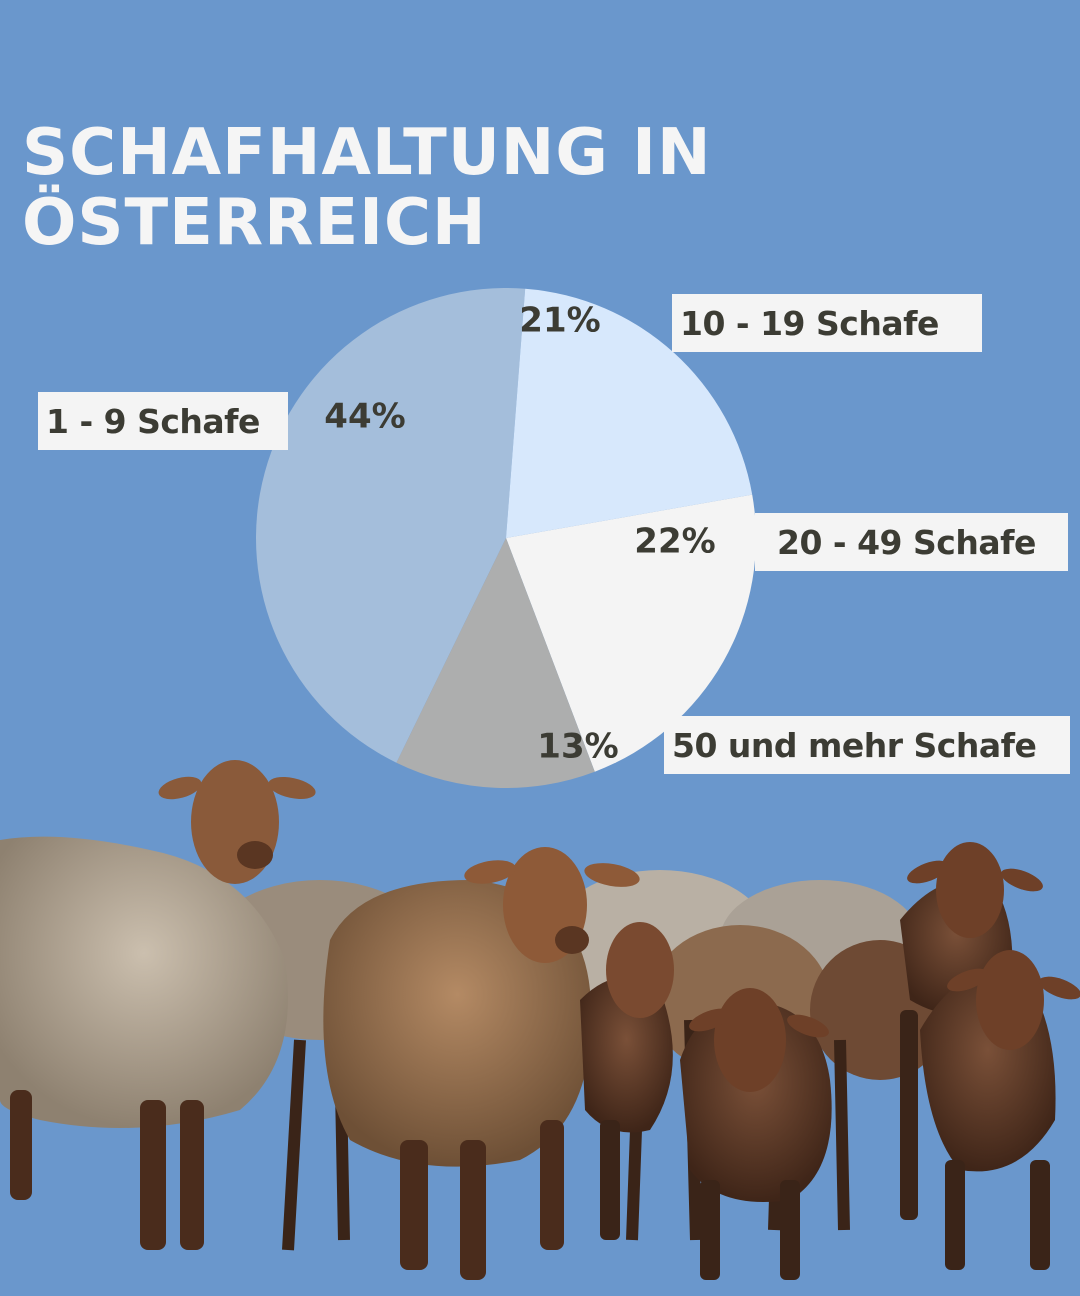 The width and height of the screenshot is (1080, 1296). I want to click on chart-title: SCHAFHALTUNG IN ÖSTERREICH, so click(367, 188).